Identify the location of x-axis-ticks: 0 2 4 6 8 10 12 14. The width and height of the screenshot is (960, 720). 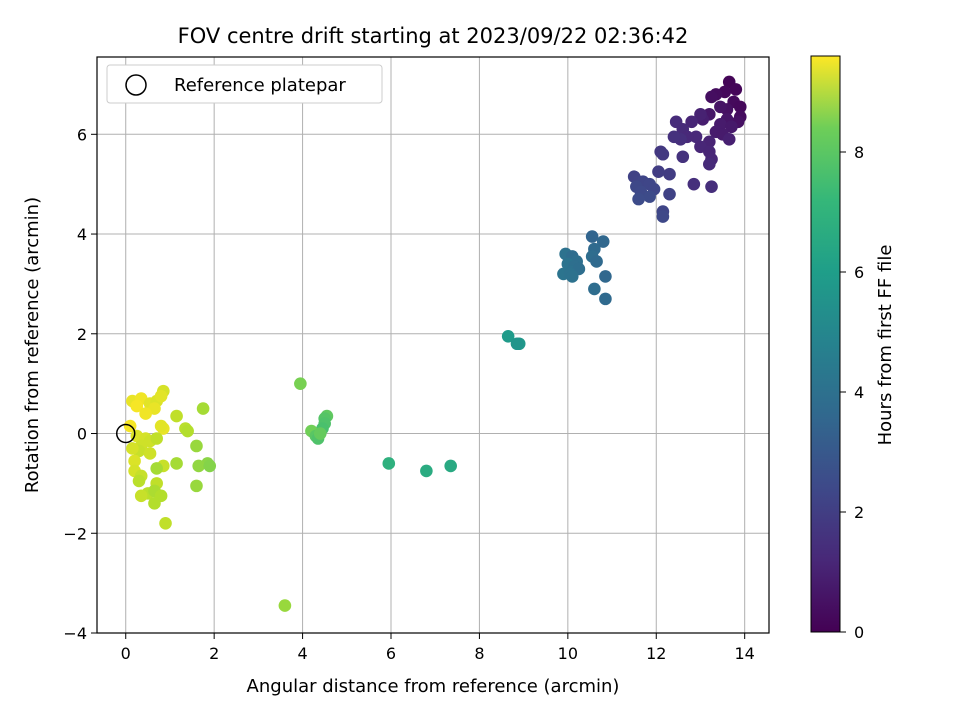
(438, 648).